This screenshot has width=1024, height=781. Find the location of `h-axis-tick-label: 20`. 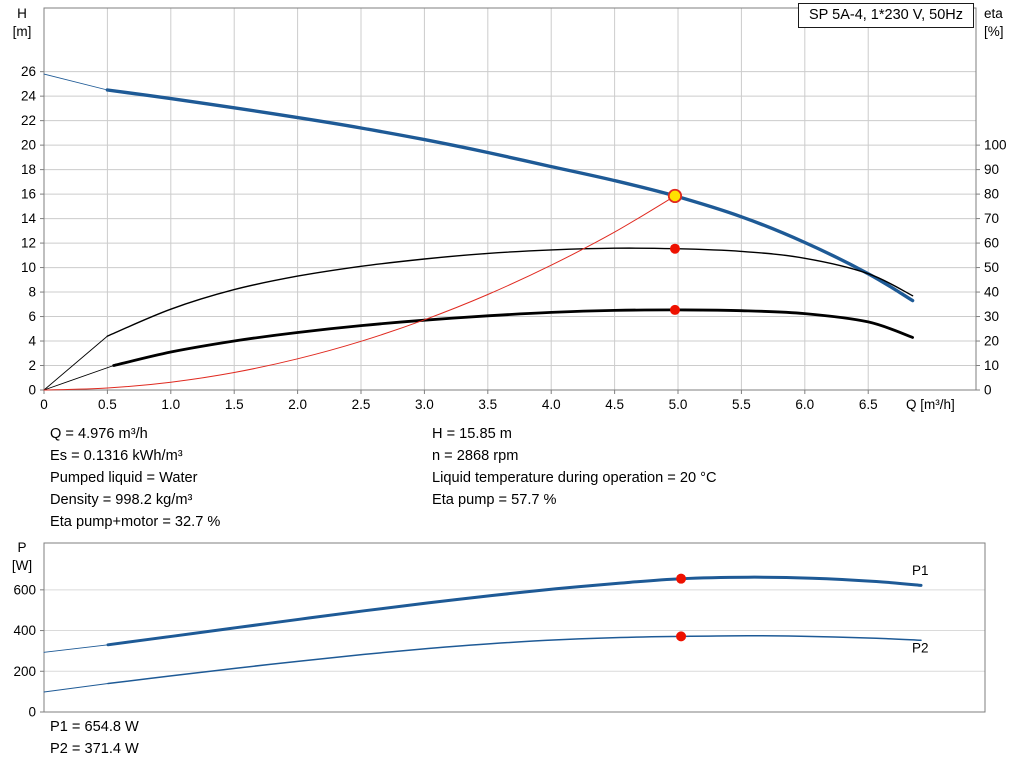

h-axis-tick-label: 20 is located at coordinates (28, 145).